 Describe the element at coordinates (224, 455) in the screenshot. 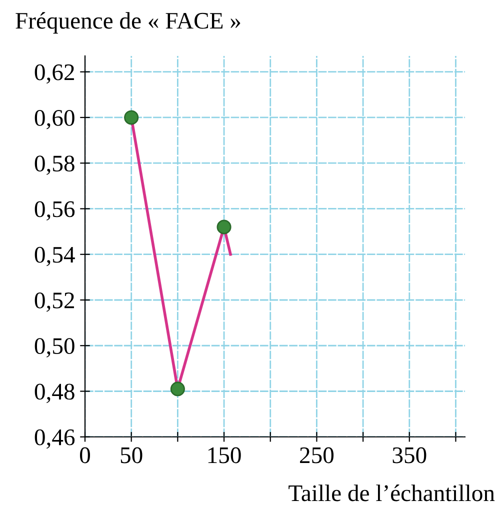

I see `x-tick-label: 150` at that location.